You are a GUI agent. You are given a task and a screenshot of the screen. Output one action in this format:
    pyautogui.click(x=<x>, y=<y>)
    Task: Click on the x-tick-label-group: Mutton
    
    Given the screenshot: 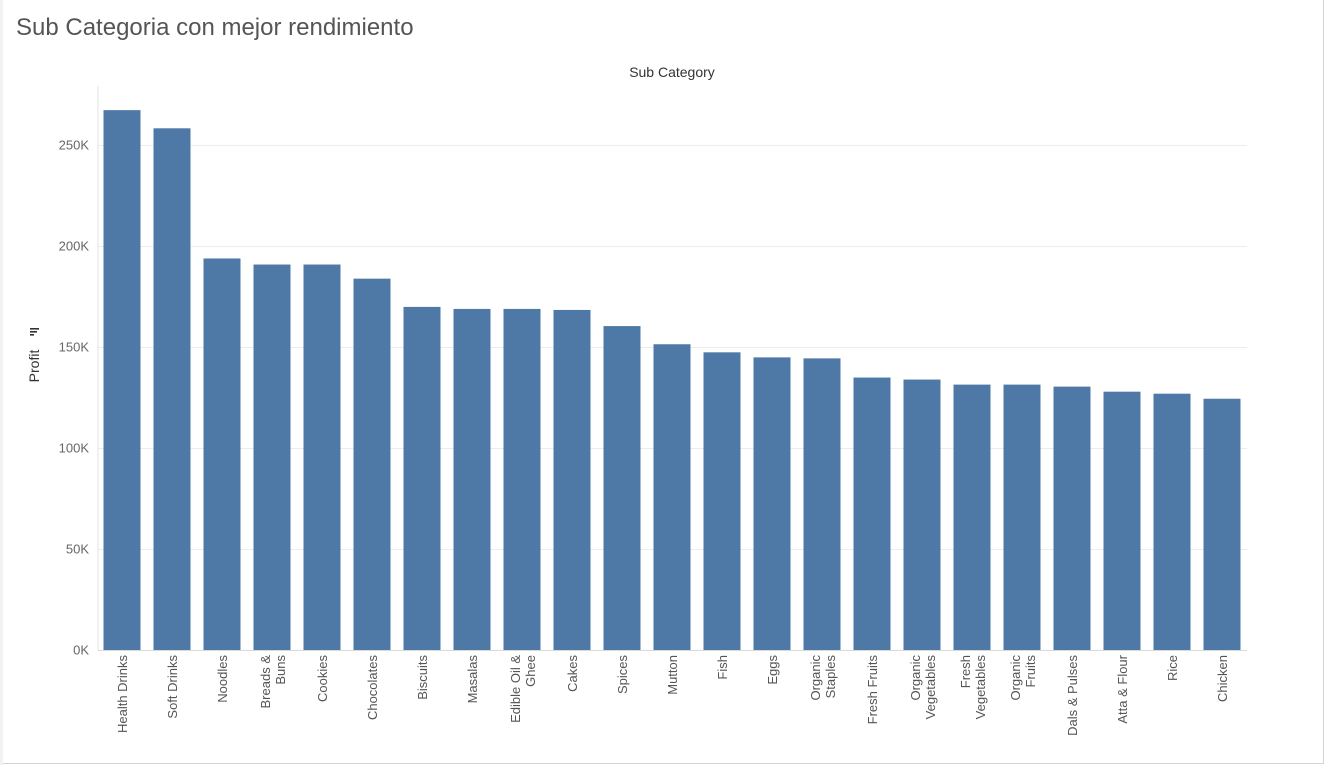 What is the action you would take?
    pyautogui.click(x=672, y=675)
    